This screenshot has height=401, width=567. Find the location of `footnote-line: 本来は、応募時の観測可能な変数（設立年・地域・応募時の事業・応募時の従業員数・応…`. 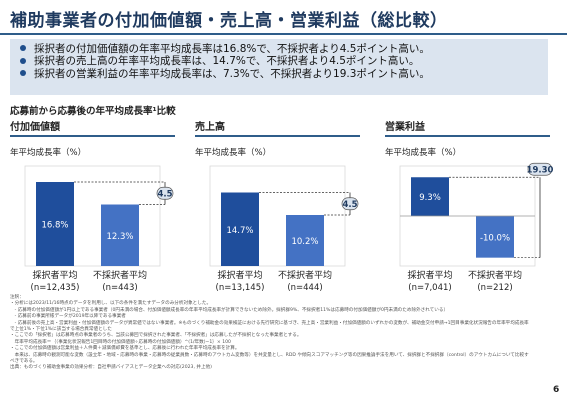

footnote-line: 本来は、応募時の観測可能な変数（設立年・地域・応募時の事業・応募時の従業員数・応… is located at coordinates (269, 358).